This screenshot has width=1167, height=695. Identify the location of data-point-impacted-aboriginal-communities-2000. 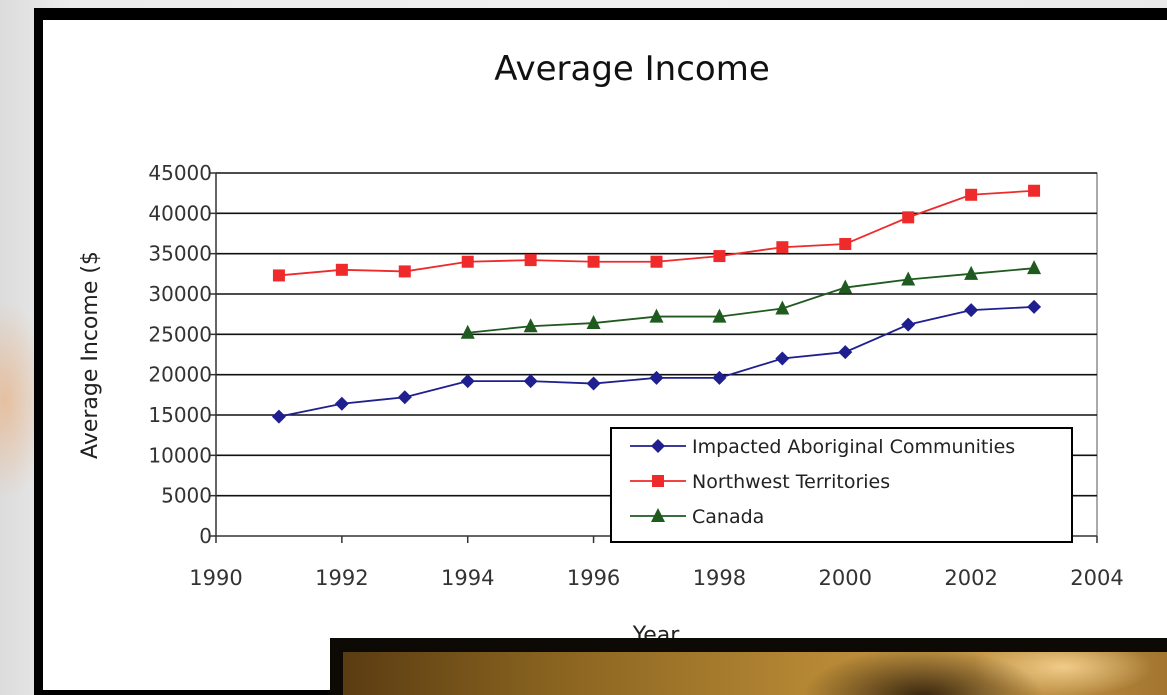
(845, 352).